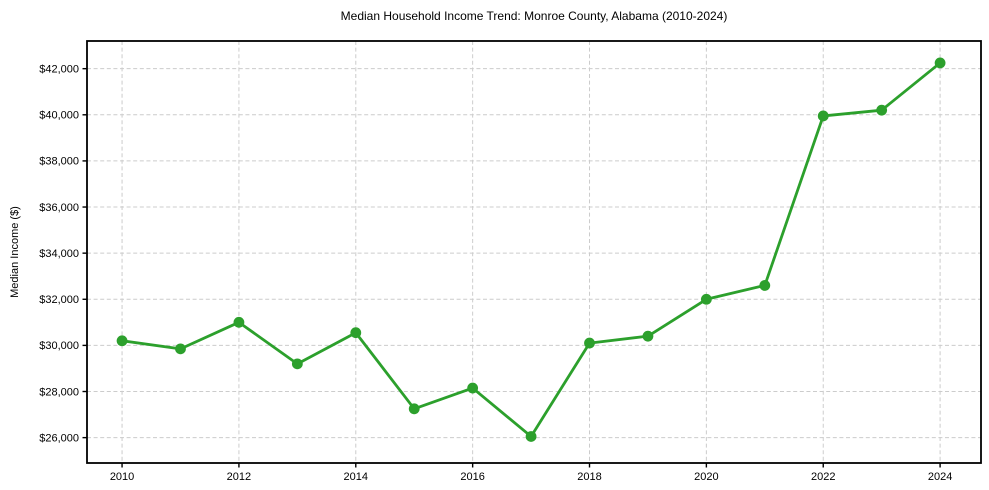 This screenshot has height=490, width=989. I want to click on x-tick-label: 2014, so click(356, 477).